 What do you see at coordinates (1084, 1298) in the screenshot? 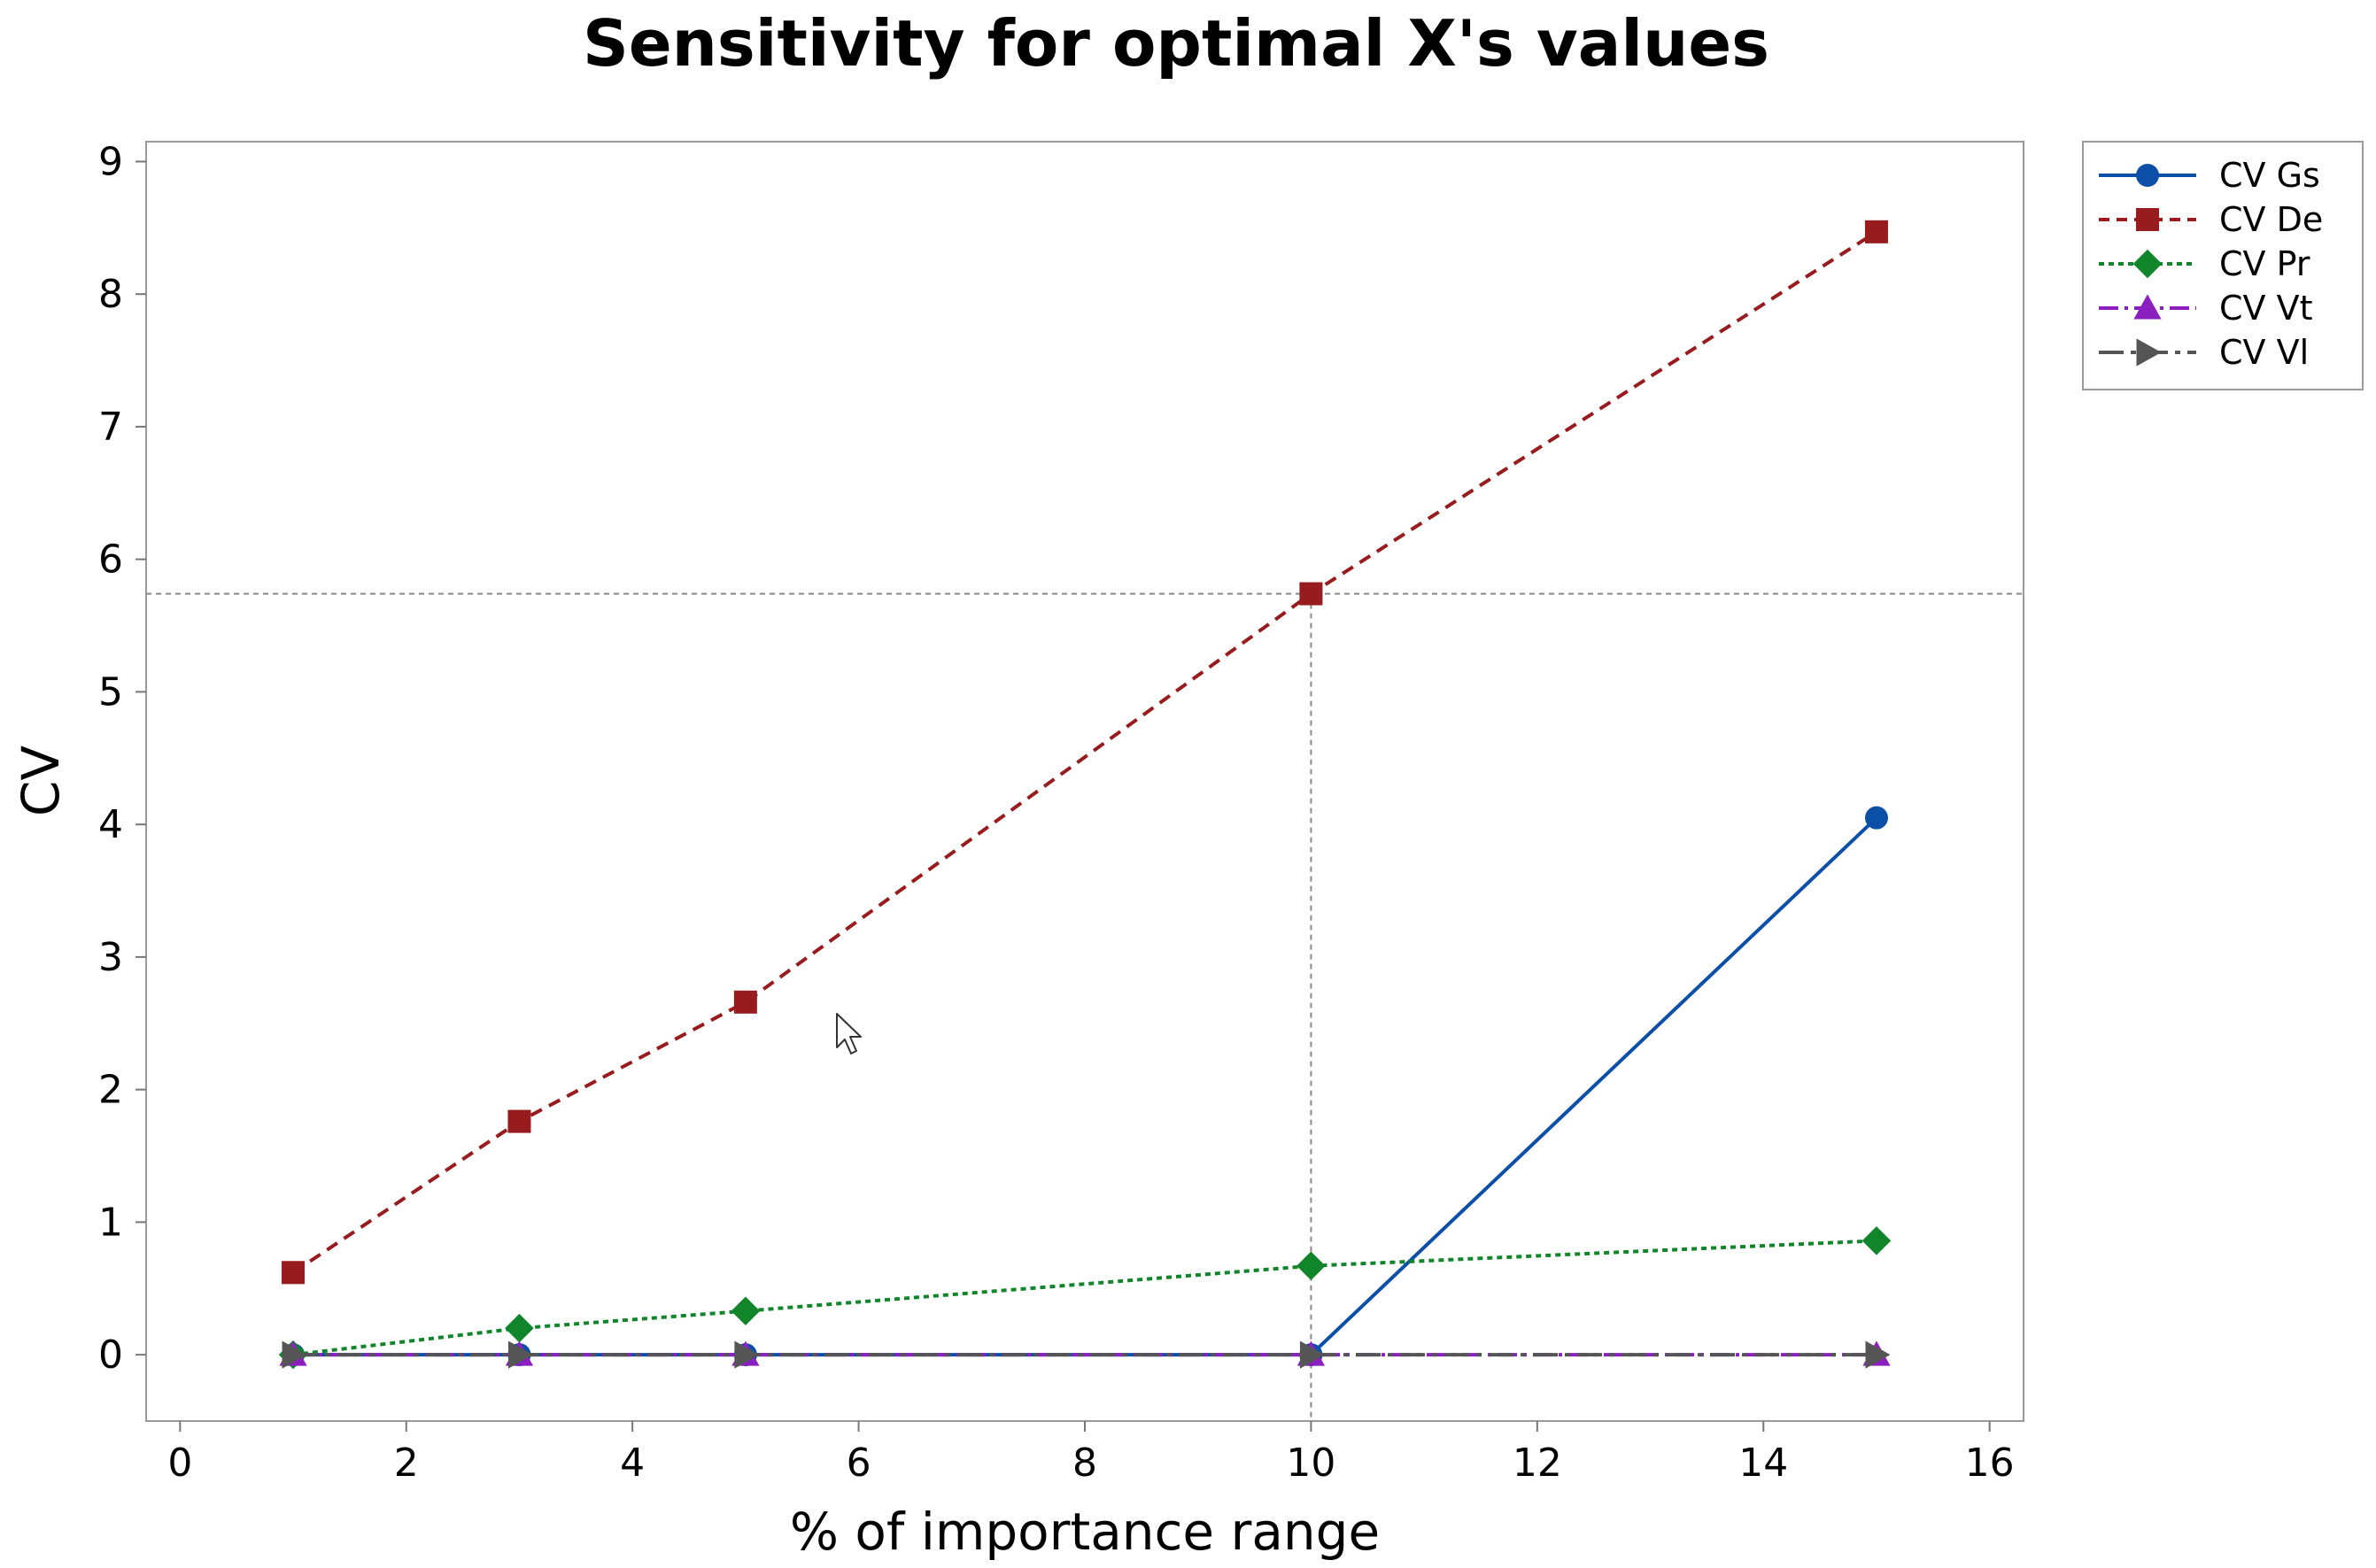
I see `series-line` at bounding box center [1084, 1298].